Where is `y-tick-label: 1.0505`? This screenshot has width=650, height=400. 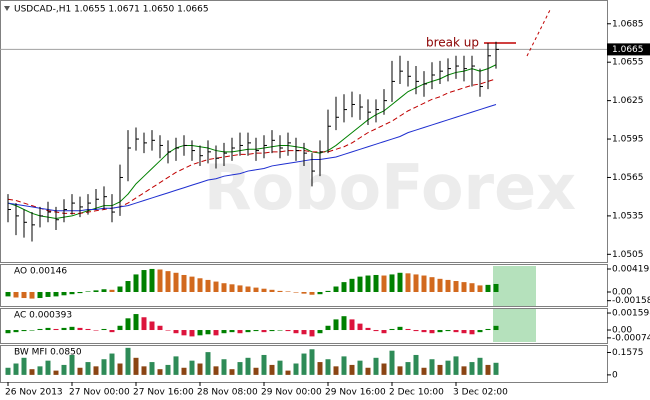
y-tick-label: 1.0505 is located at coordinates (628, 255).